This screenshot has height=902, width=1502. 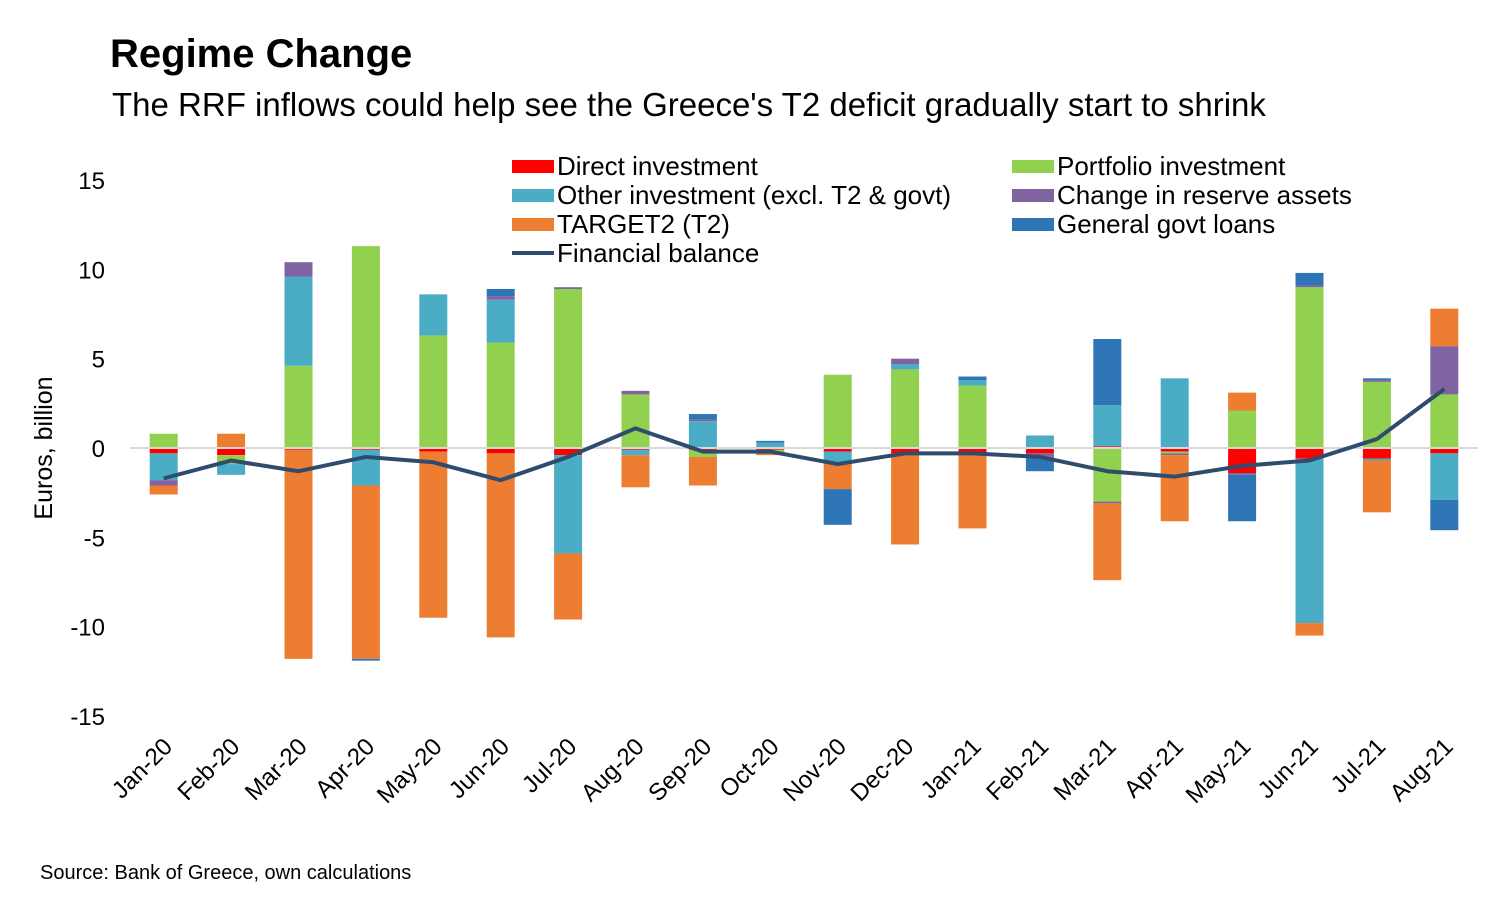 What do you see at coordinates (261, 54) in the screenshot?
I see `chart-title: Regime Change` at bounding box center [261, 54].